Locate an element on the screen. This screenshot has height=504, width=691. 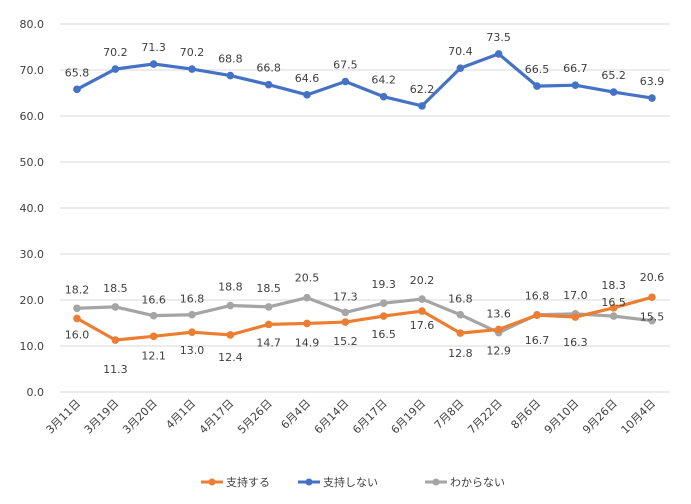
y-axis: 0.0 10.0 20.0 30.0 40.0 50.0 60.0 70.0 80.0 is located at coordinates (32, 208).